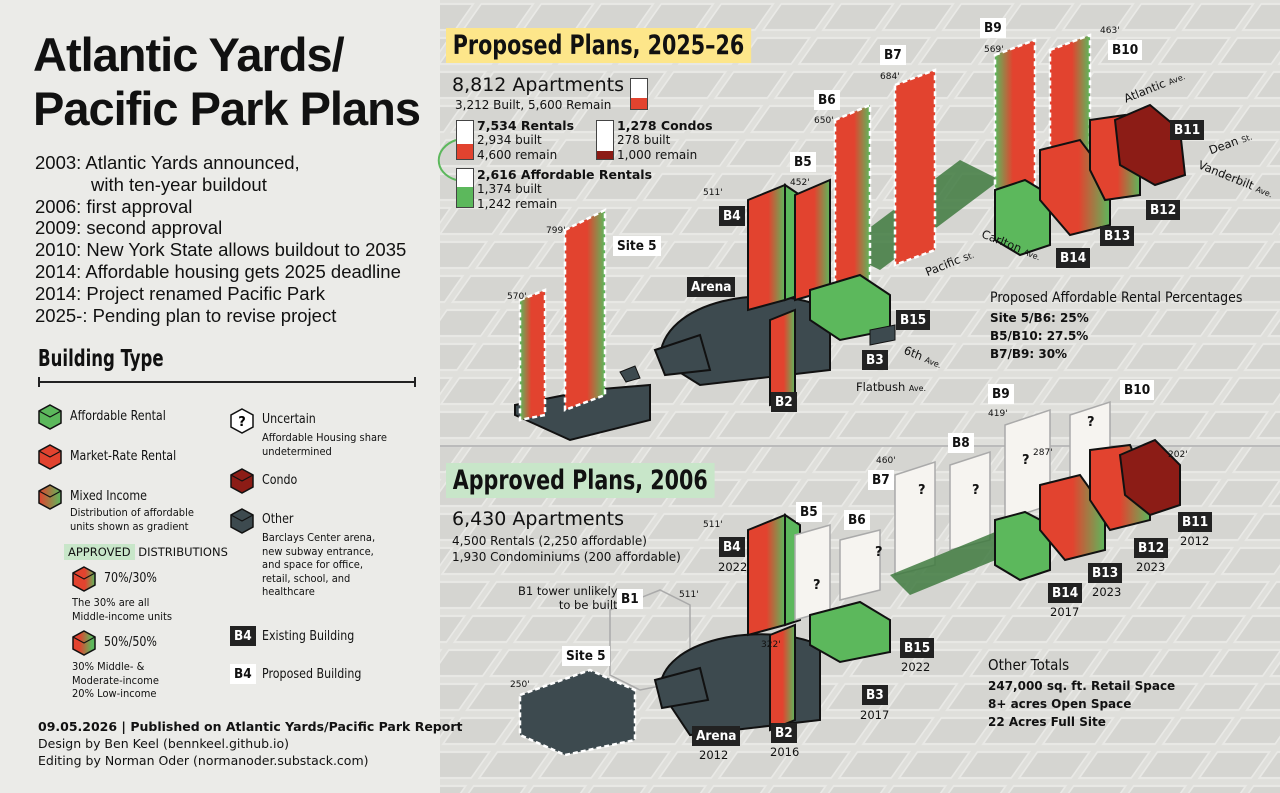  What do you see at coordinates (1065, 612) in the screenshot?
I see `year-b14: 2017` at bounding box center [1065, 612].